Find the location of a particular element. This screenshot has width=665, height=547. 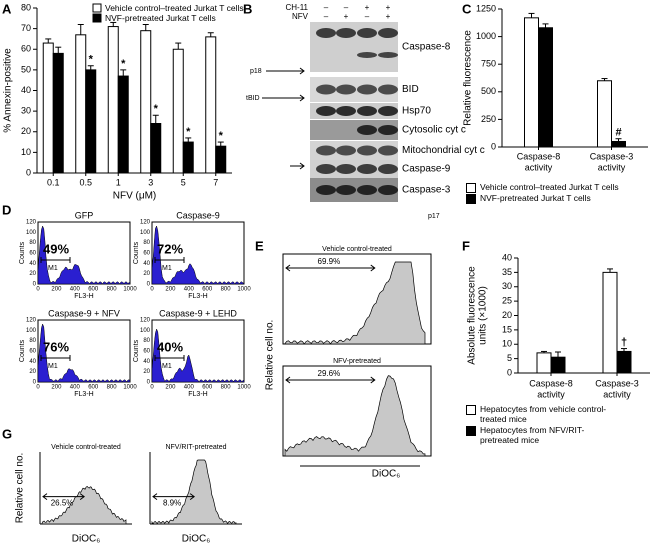

gate-percent: 49% is located at coordinates (56, 248).